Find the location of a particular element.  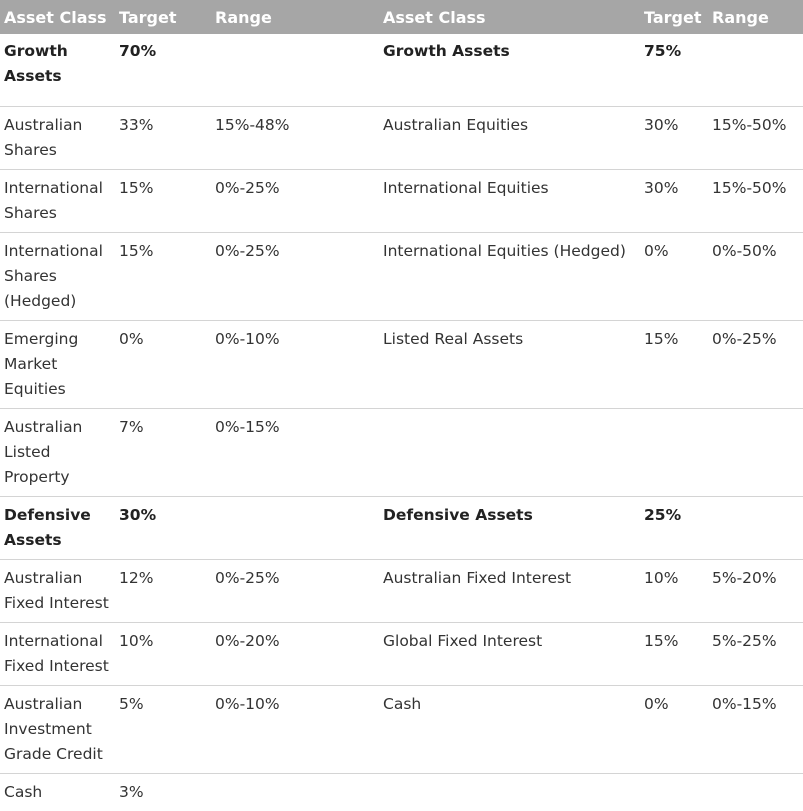

cell-asset-class: International Equities (Hedged) is located at coordinates (511, 277).